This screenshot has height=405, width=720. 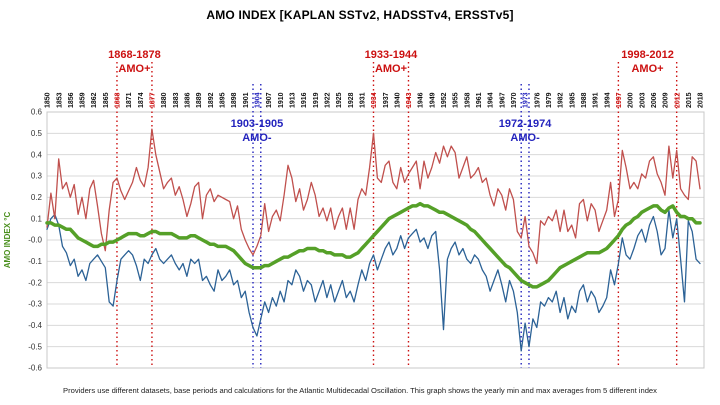 What do you see at coordinates (642, 100) in the screenshot?
I see `x-tick-label: 2003` at bounding box center [642, 100].